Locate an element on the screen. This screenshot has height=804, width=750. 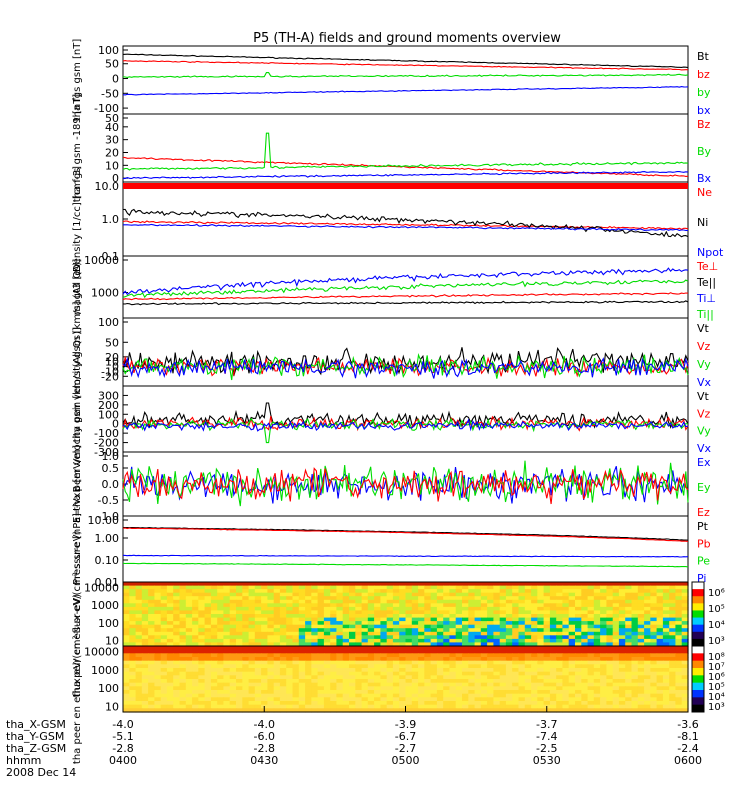
colorbar-top-tick-2: 10⁴ is located at coordinates (716, 625).